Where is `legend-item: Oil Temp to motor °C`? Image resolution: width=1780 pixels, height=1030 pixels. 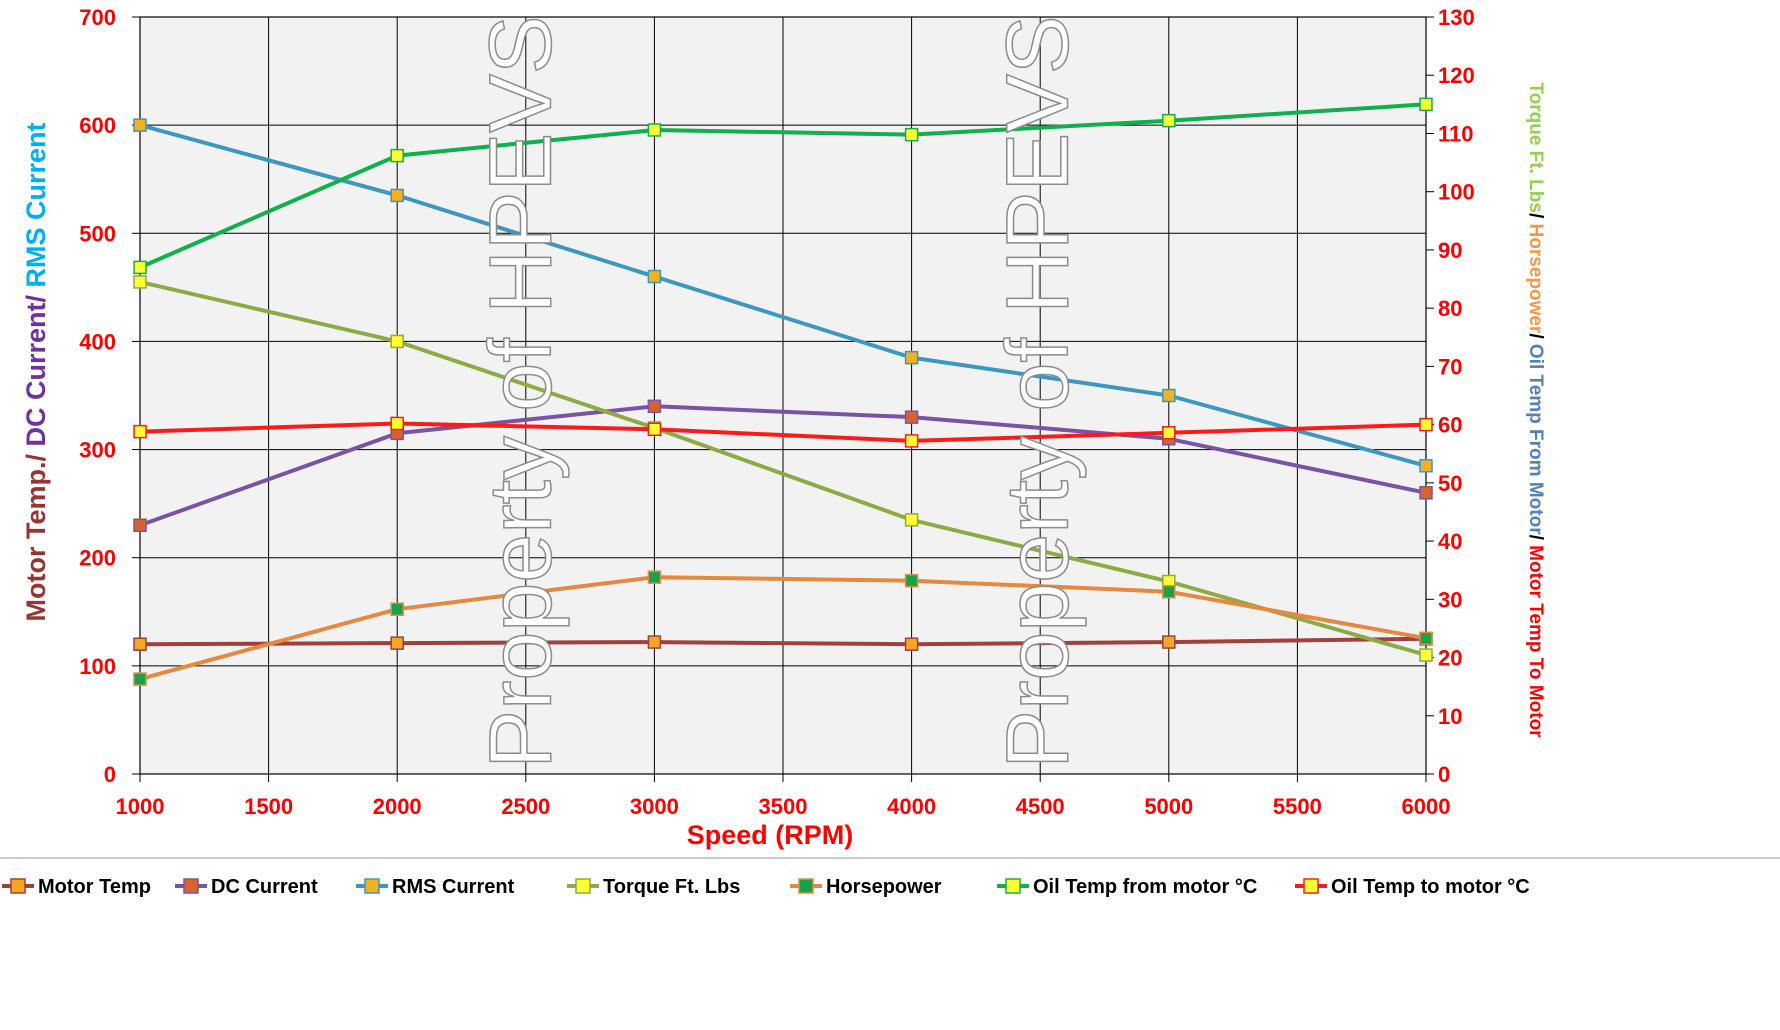 legend-item: Oil Temp to motor °C is located at coordinates (1412, 887).